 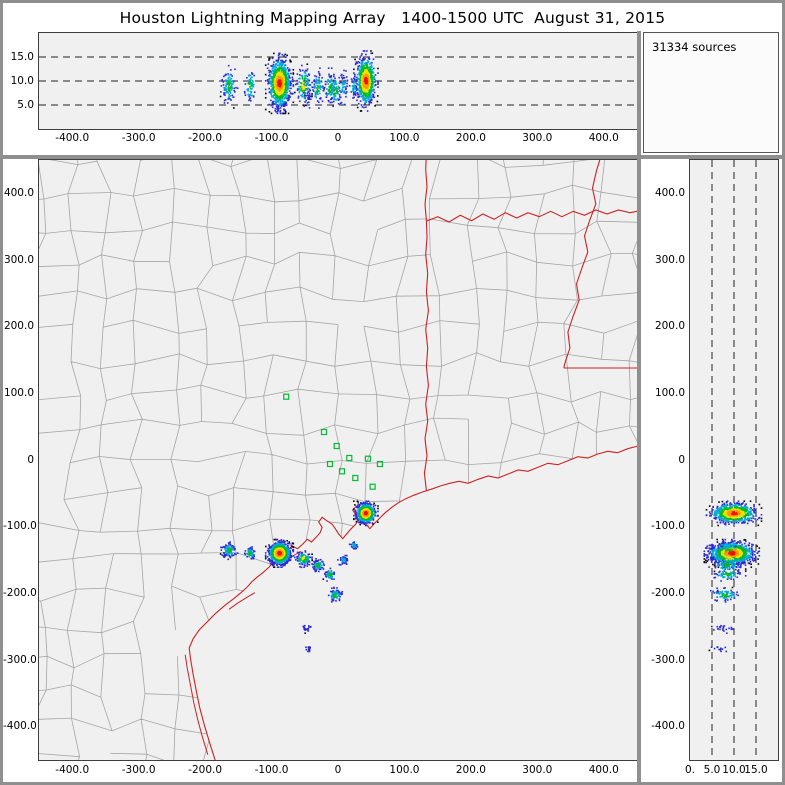 I want to click on sources-box: 31334 sources, so click(x=711, y=92).